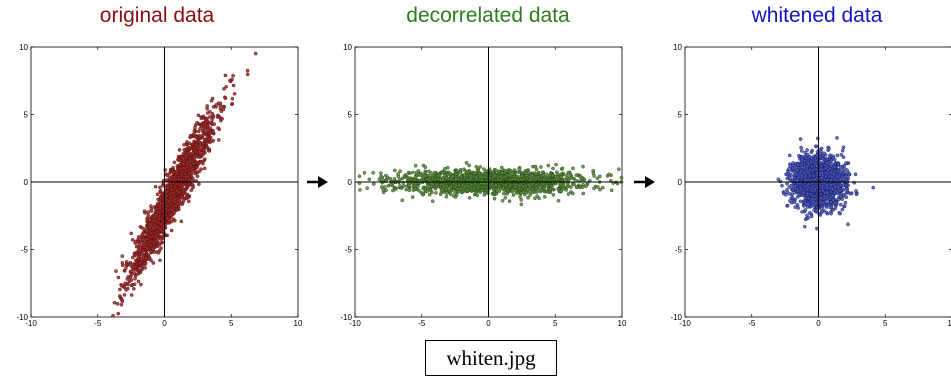 Image resolution: width=951 pixels, height=378 pixels. I want to click on scatter-points, so click(184, 184).